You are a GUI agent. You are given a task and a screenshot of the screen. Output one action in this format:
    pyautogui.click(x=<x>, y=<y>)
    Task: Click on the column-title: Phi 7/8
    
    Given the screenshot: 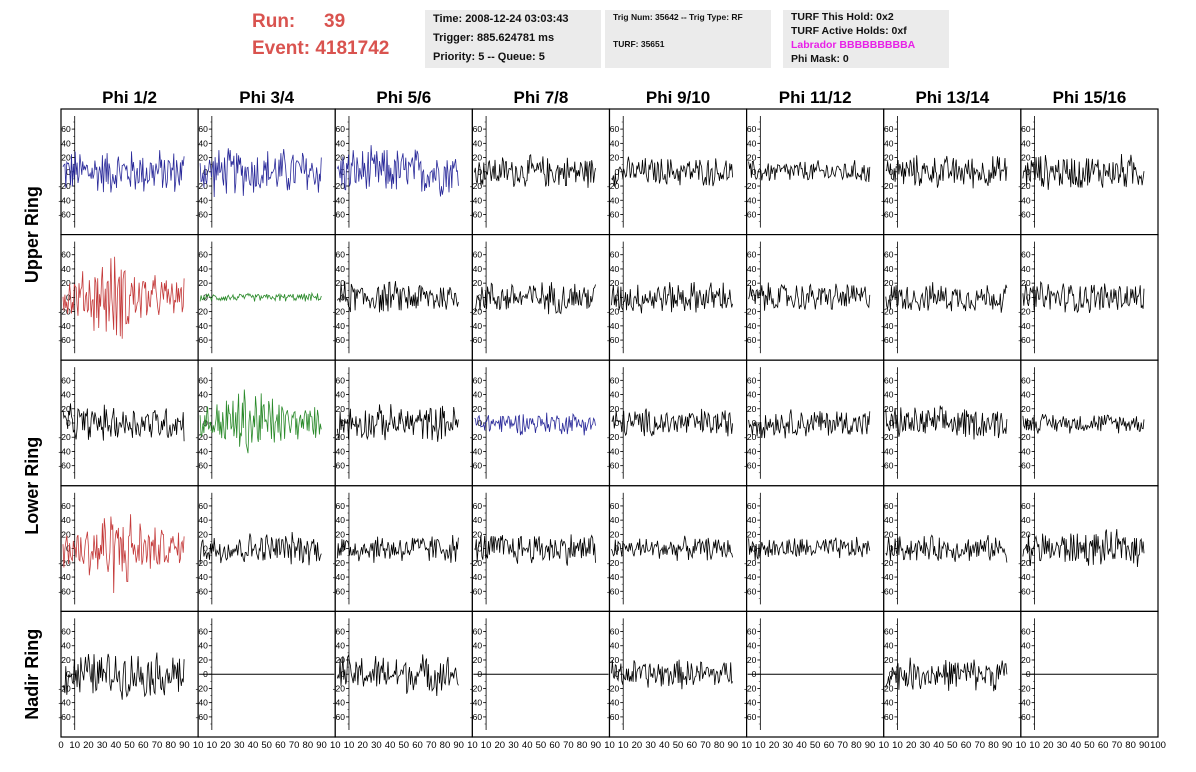 What is the action you would take?
    pyautogui.click(x=541, y=97)
    